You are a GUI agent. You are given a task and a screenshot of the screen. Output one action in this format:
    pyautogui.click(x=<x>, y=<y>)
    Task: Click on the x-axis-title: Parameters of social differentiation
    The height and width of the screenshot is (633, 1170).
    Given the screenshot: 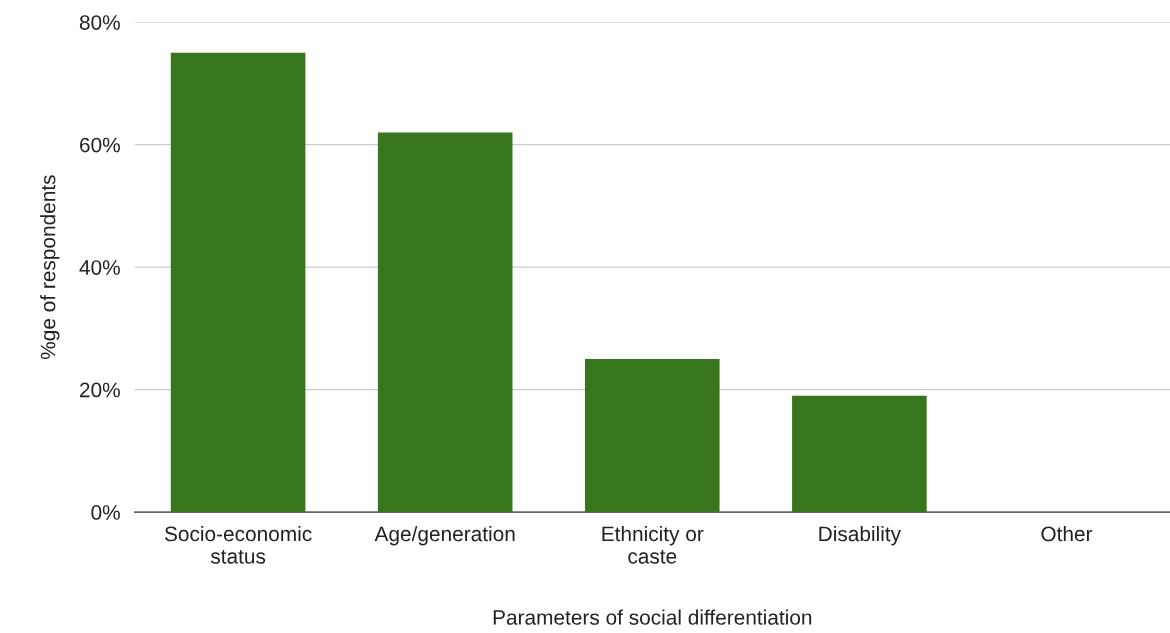 What is the action you would take?
    pyautogui.click(x=652, y=617)
    